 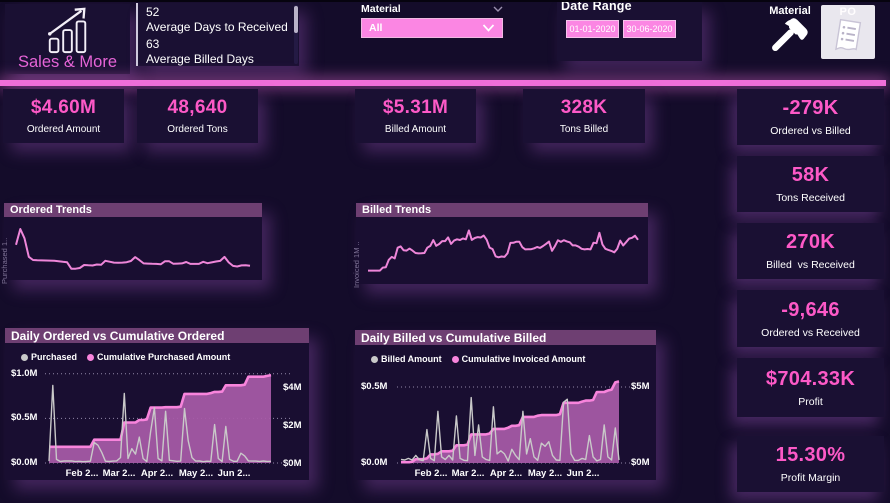 I want to click on kpi-label: Billed vs Received, so click(x=810, y=265).